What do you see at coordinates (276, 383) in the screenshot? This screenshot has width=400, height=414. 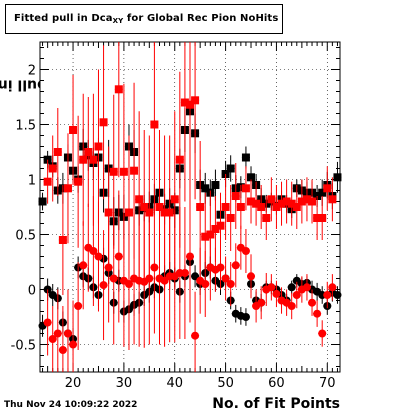 I see `x-tick-label: 60` at bounding box center [276, 383].